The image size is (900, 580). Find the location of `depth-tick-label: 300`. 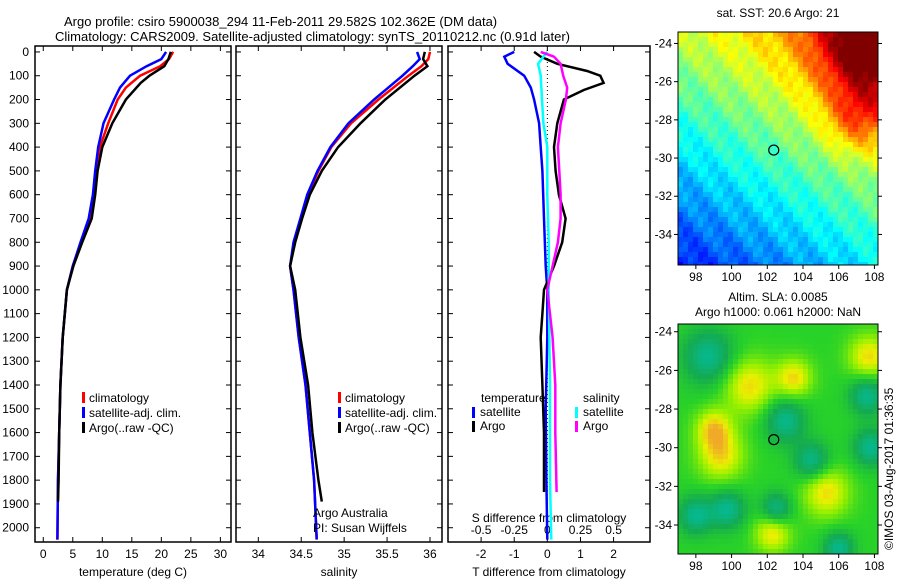

depth-tick-label: 300 is located at coordinates (19, 123).